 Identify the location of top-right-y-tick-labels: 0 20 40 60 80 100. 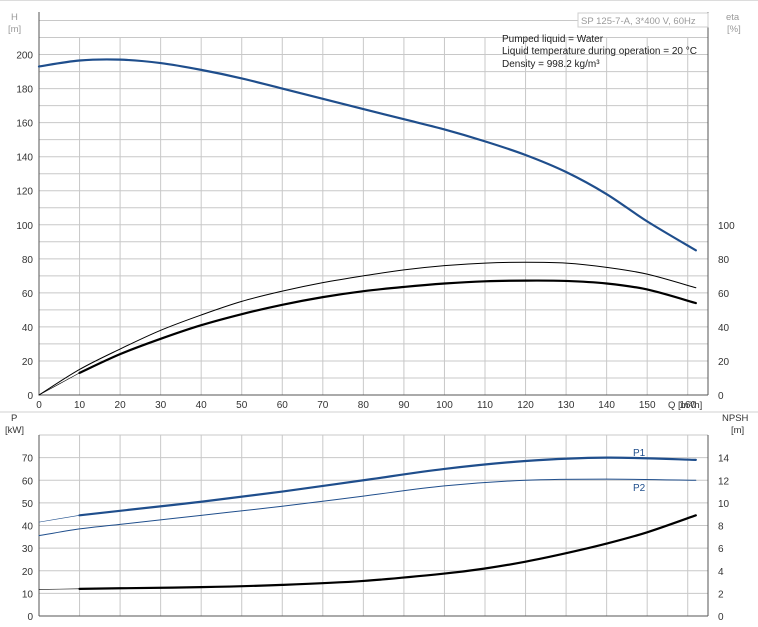
(726, 311).